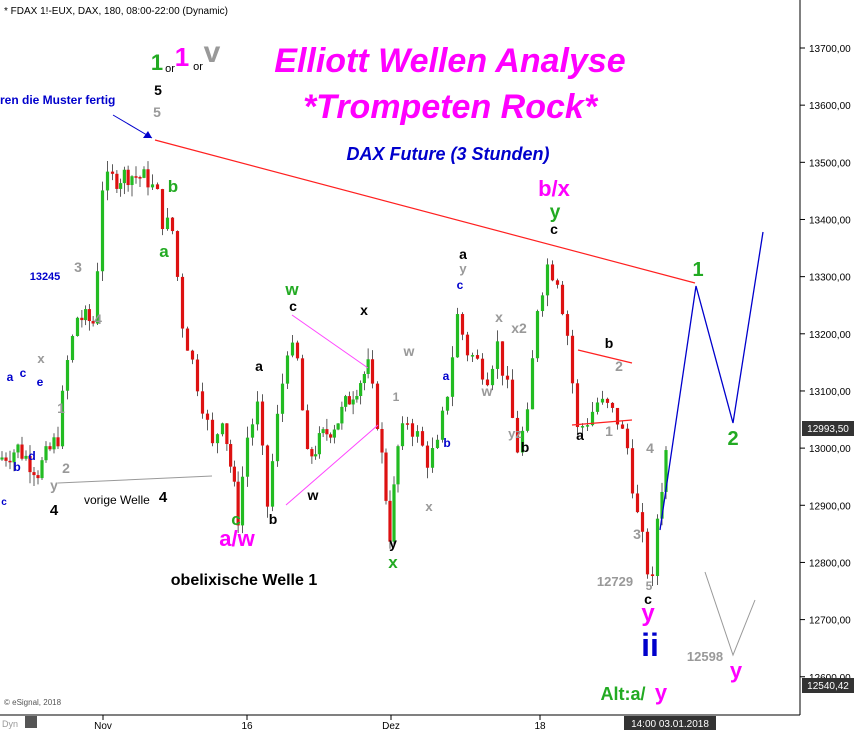 The image size is (857, 731). Describe the element at coordinates (212, 52) in the screenshot. I see `label-v-gray: v` at that location.